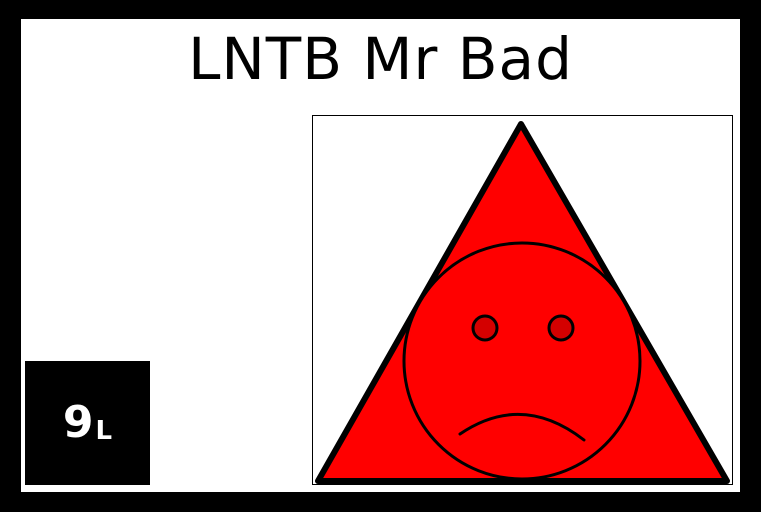 The image size is (761, 512). I want to click on level-badge: 9 L, so click(87, 423).